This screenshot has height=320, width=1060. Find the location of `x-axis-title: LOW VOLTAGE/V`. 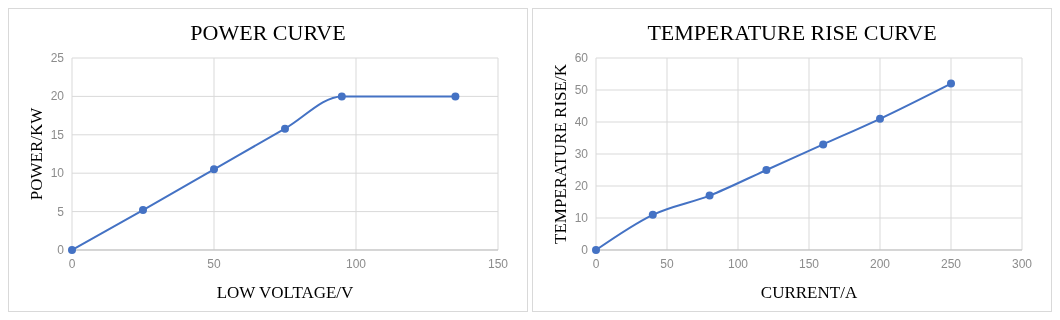

x-axis-title: LOW VOLTAGE/V is located at coordinates (285, 292).